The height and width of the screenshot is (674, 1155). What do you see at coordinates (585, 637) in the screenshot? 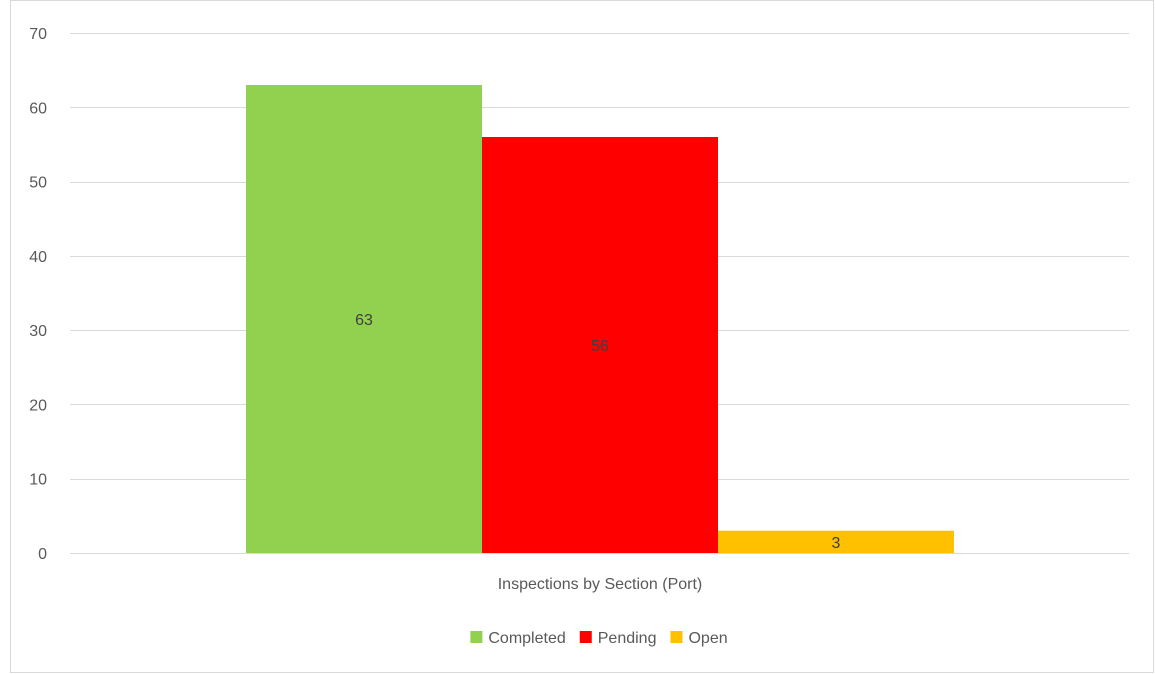
I see `legend-swatch-pending` at bounding box center [585, 637].